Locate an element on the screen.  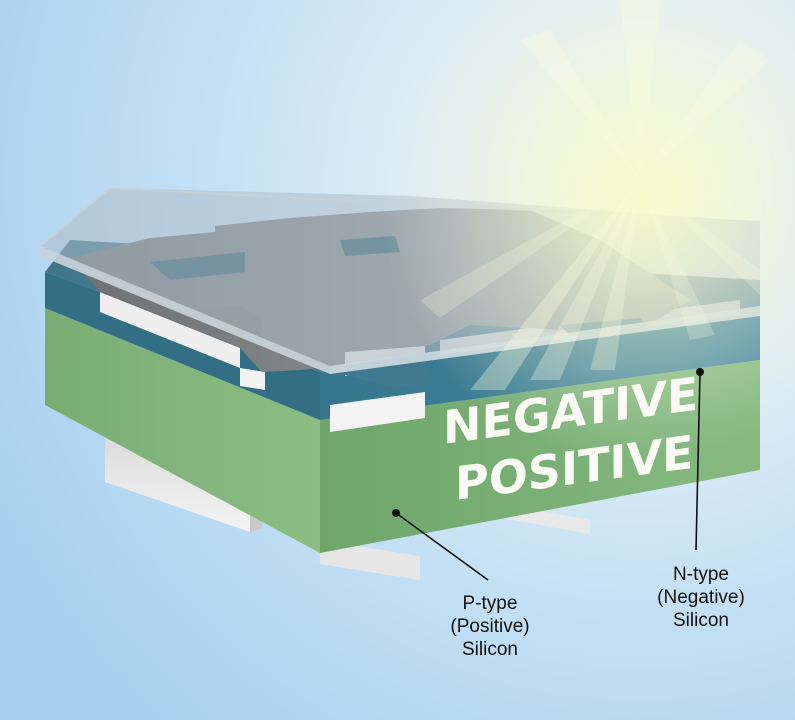
p-type-callout: P-type (Positive) Silicon is located at coordinates (490, 626).